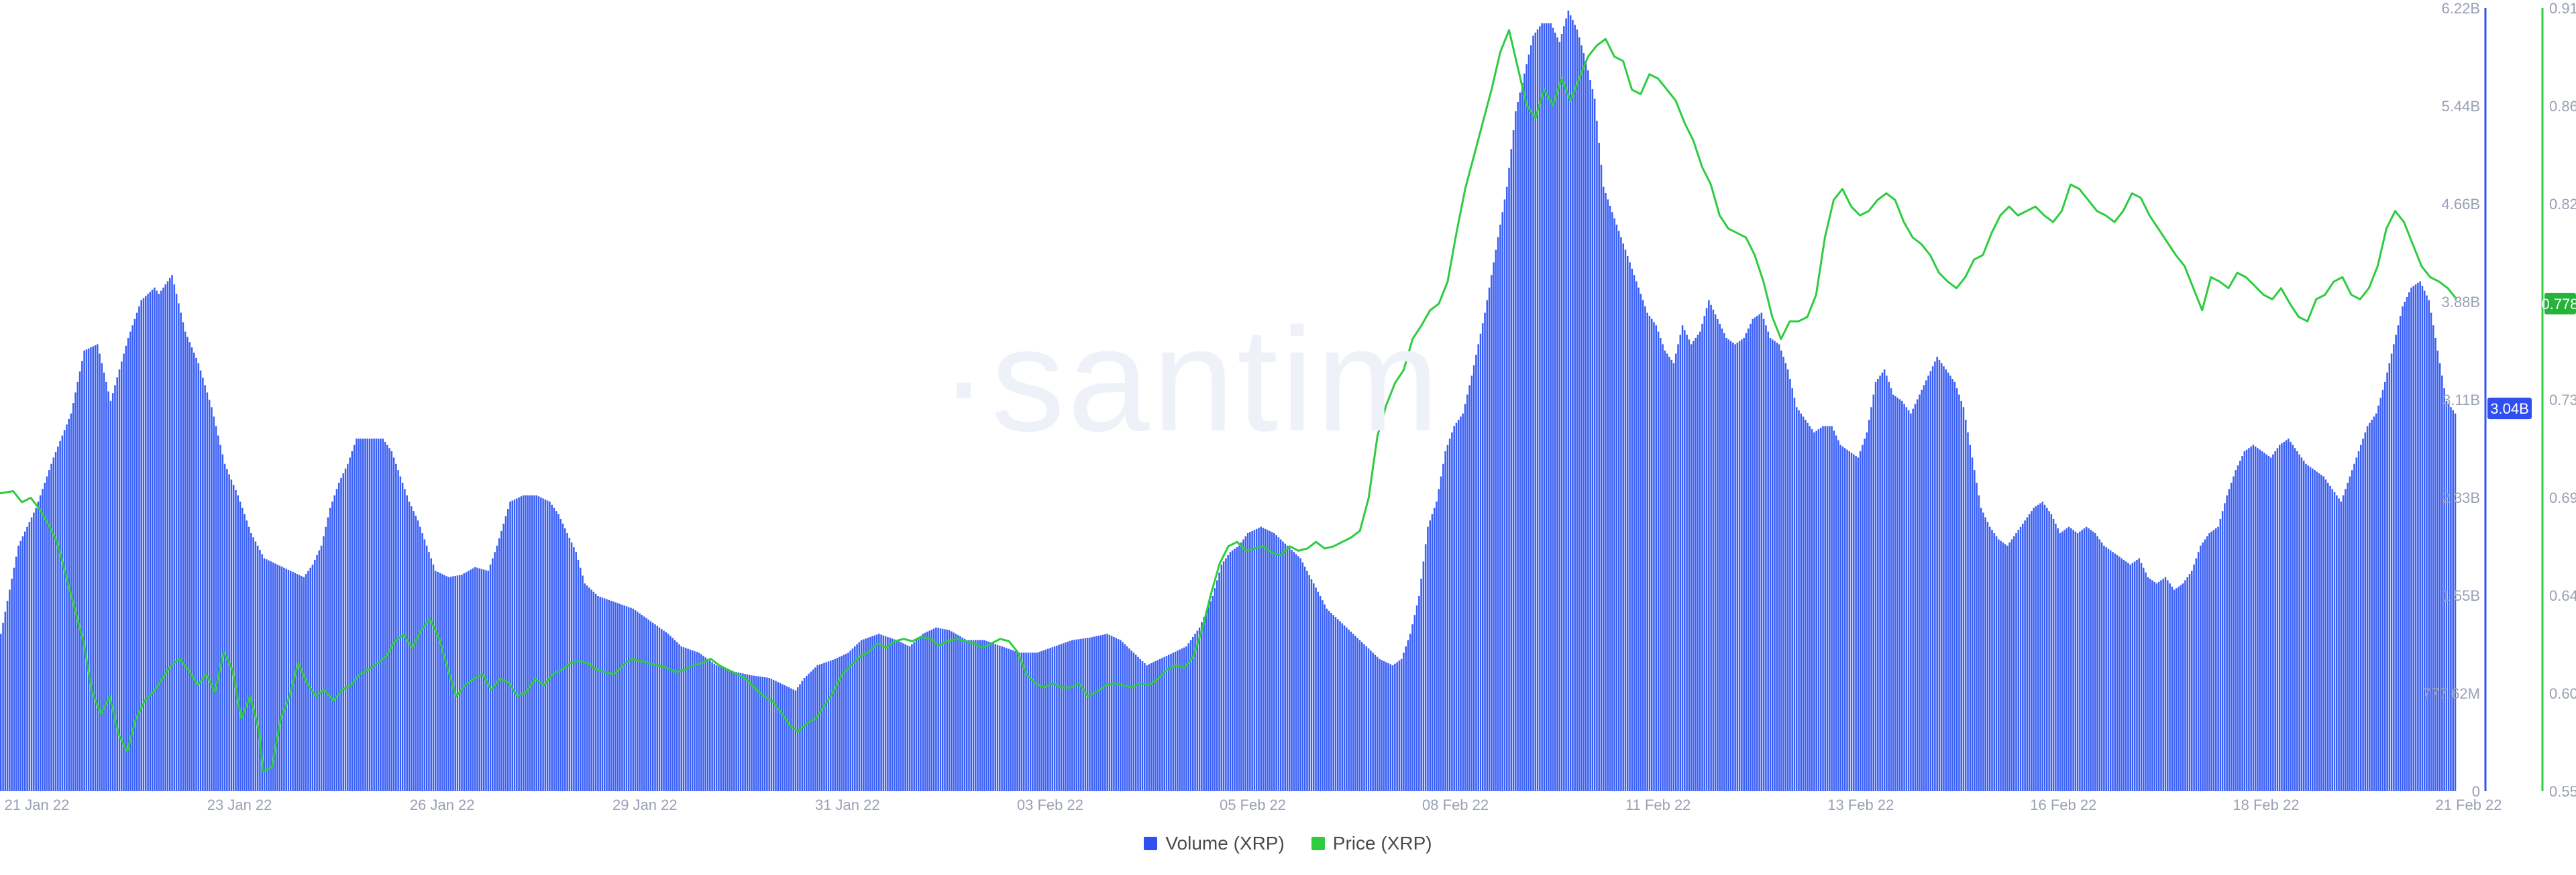 This screenshot has height=875, width=2576. What do you see at coordinates (2562, 400) in the screenshot?
I see `price-axis-tick-label: 0.734` at bounding box center [2562, 400].